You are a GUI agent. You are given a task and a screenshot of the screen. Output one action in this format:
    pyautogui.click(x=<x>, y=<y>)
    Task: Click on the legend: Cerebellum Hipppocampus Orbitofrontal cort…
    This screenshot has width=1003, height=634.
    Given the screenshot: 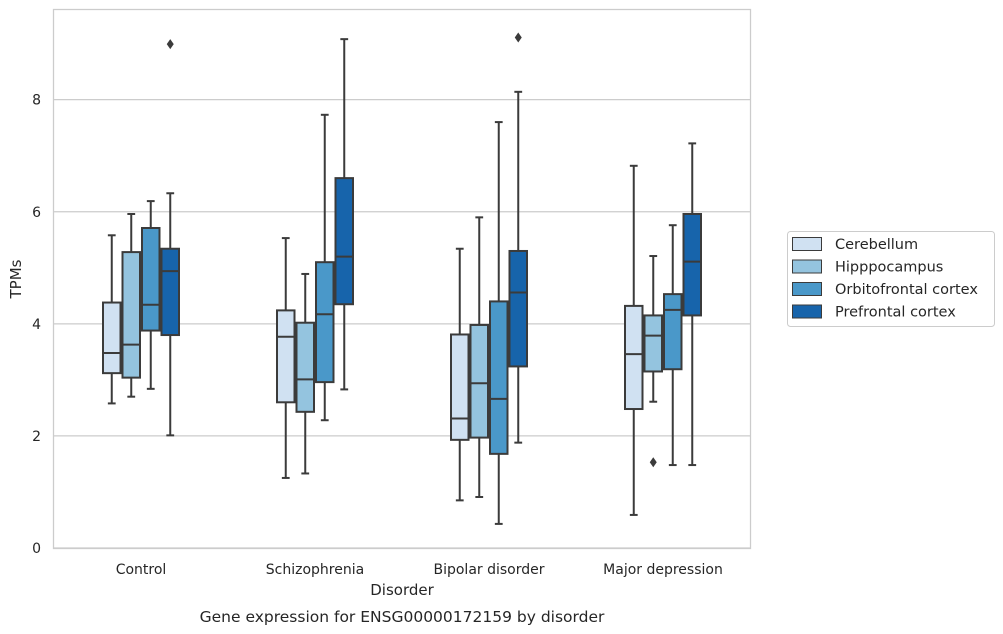 What is the action you would take?
    pyautogui.click(x=891, y=279)
    